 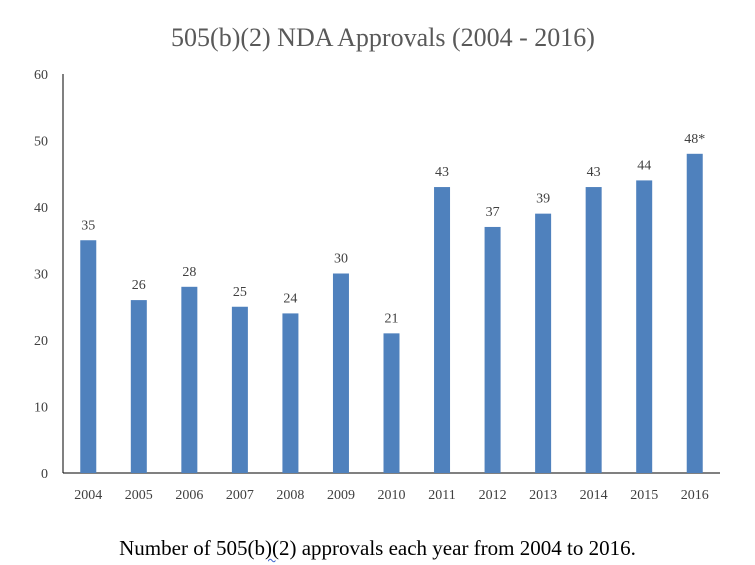 I want to click on data-label-2010: 21, so click(x=392, y=318).